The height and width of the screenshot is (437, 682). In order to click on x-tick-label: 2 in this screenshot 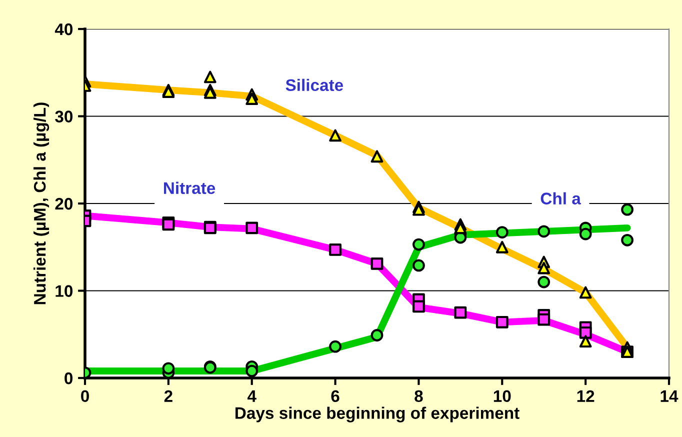, I will do `click(168, 396)`.